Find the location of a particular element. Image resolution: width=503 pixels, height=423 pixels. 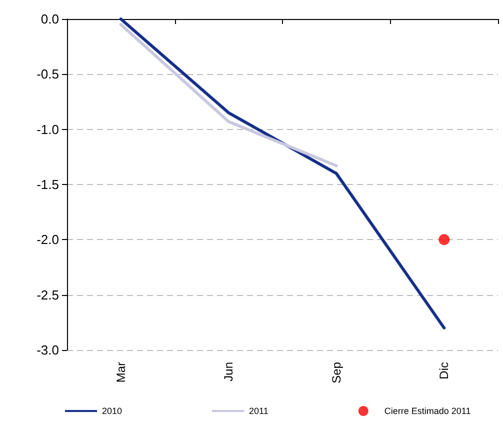

y-tick-label: -0.5 is located at coordinates (47, 74).